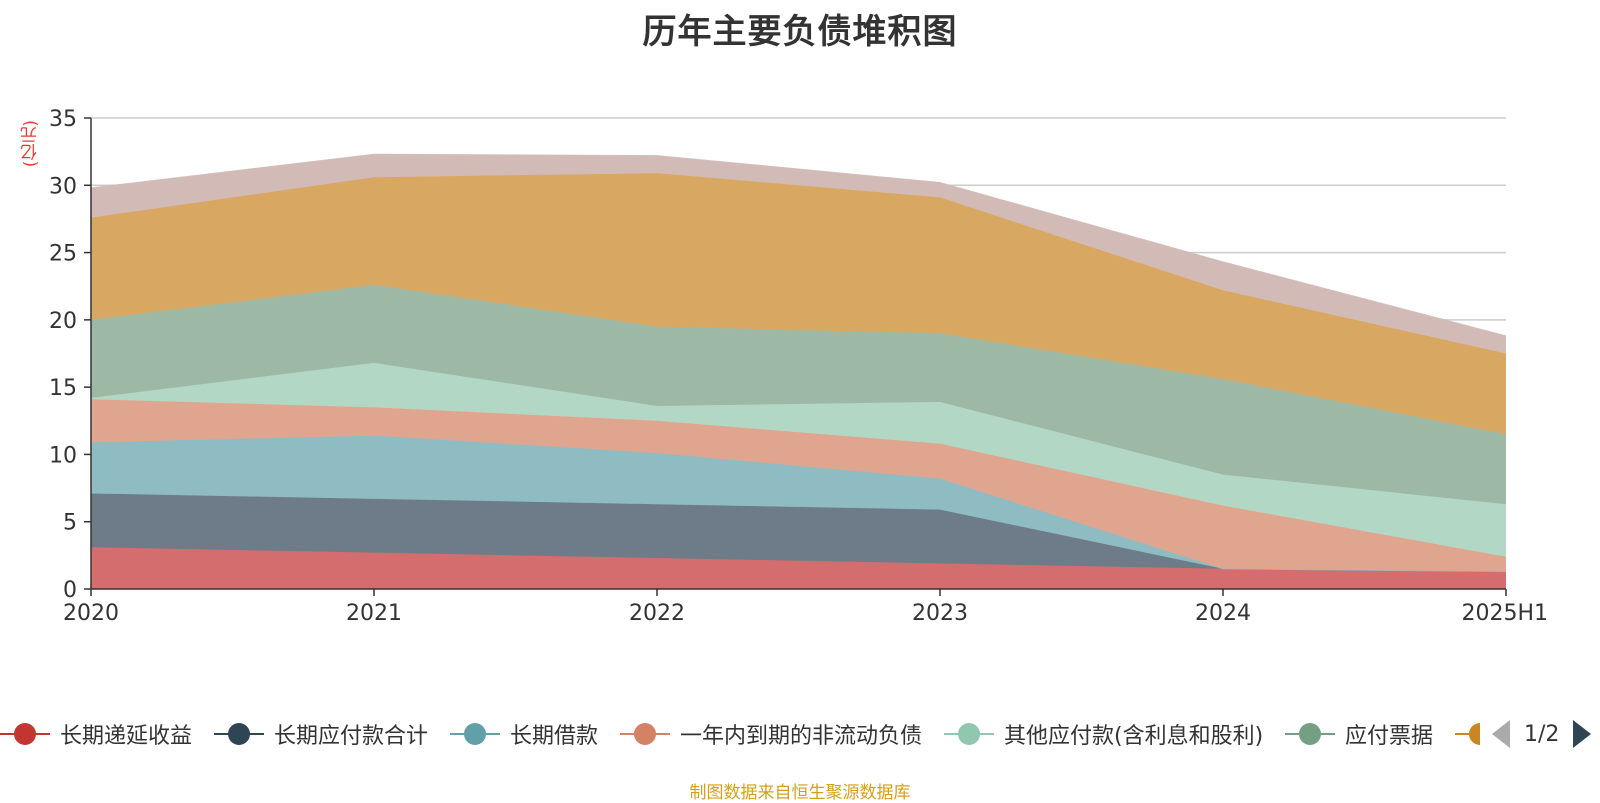  Describe the element at coordinates (940, 613) in the screenshot. I see `x-tick-label-2023: 2023` at that location.